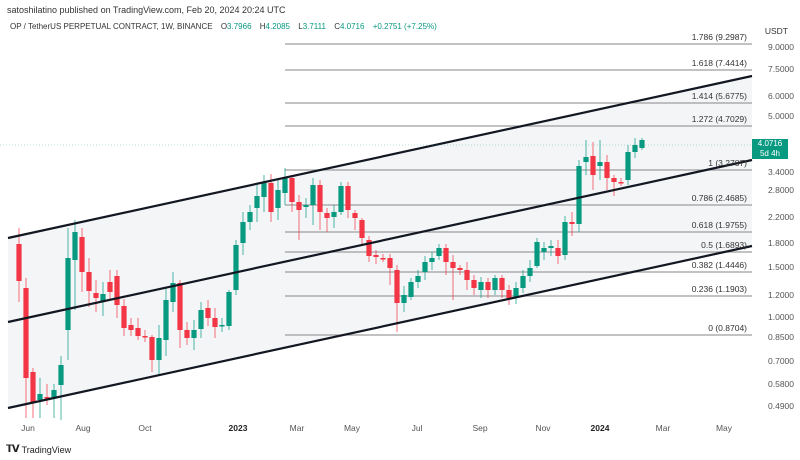  What do you see at coordinates (776, 31) in the screenshot?
I see `y-axis-unit: USDT` at bounding box center [776, 31].